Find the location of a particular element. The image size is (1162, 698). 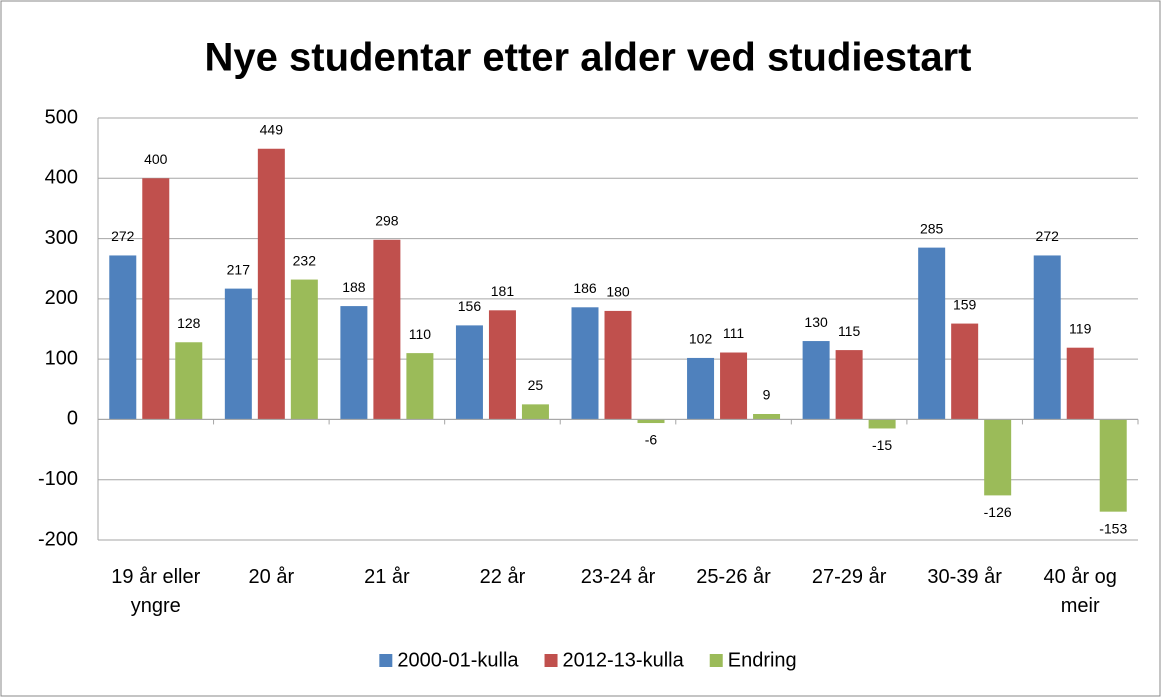

data-label: 119 is located at coordinates (1080, 328).